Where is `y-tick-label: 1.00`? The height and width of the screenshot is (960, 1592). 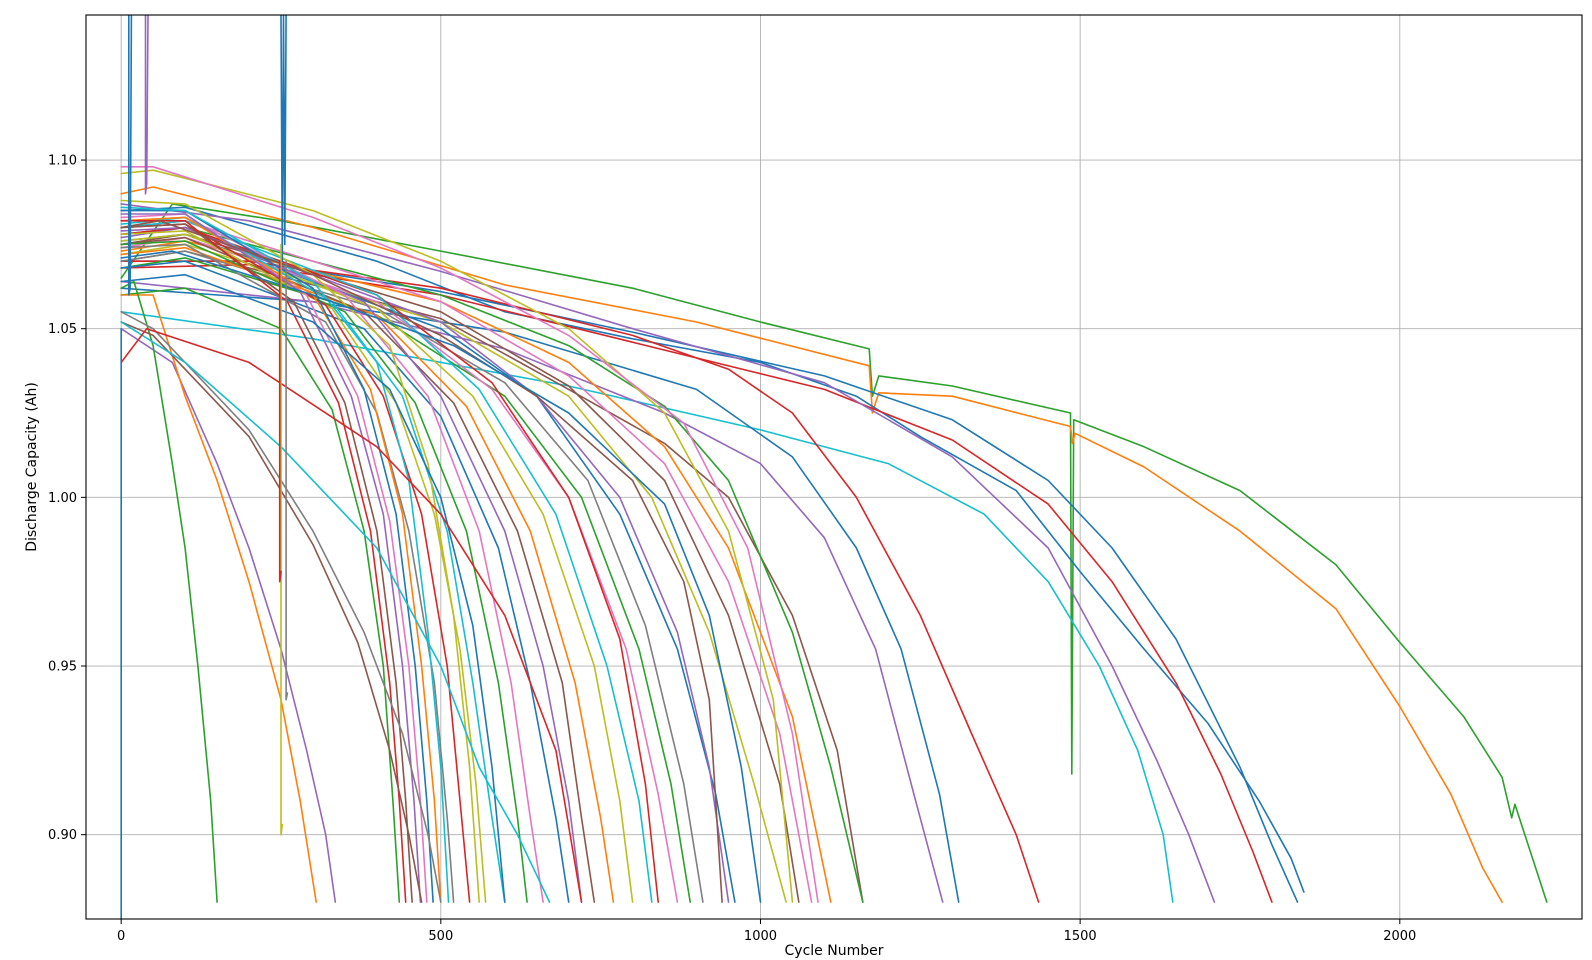
y-tick-label: 1.00 is located at coordinates (62, 498).